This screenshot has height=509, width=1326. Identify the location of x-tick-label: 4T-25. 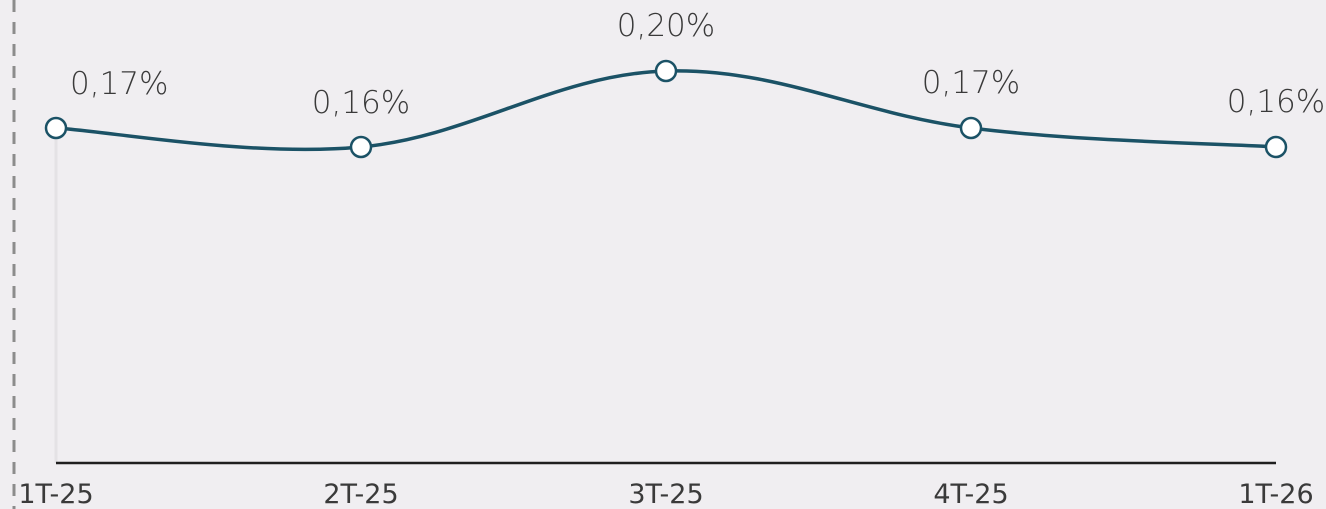
(970, 494).